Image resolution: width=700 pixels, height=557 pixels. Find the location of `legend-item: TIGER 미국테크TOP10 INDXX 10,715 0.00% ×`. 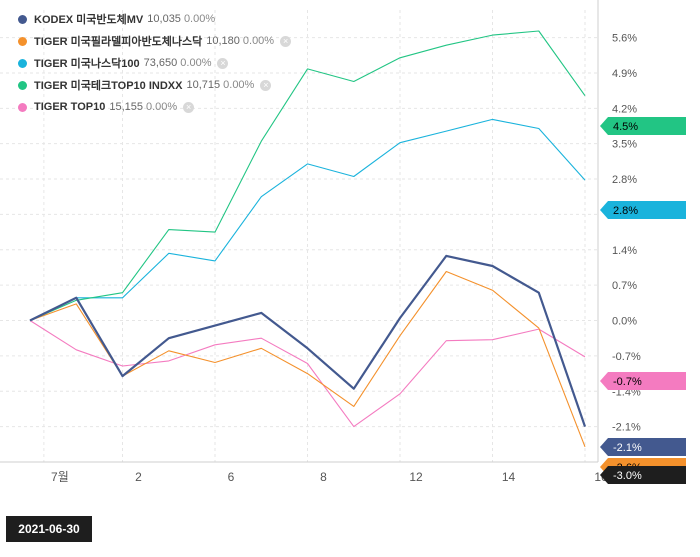

legend-item: TIGER 미국테크TOP10 INDXX 10,715 0.00% × is located at coordinates (154, 85).